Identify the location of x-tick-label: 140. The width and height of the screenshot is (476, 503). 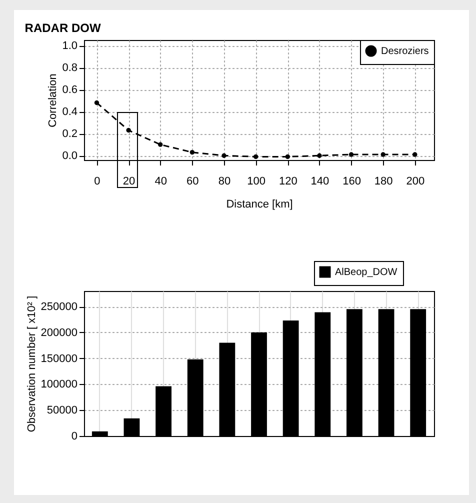
(320, 182).